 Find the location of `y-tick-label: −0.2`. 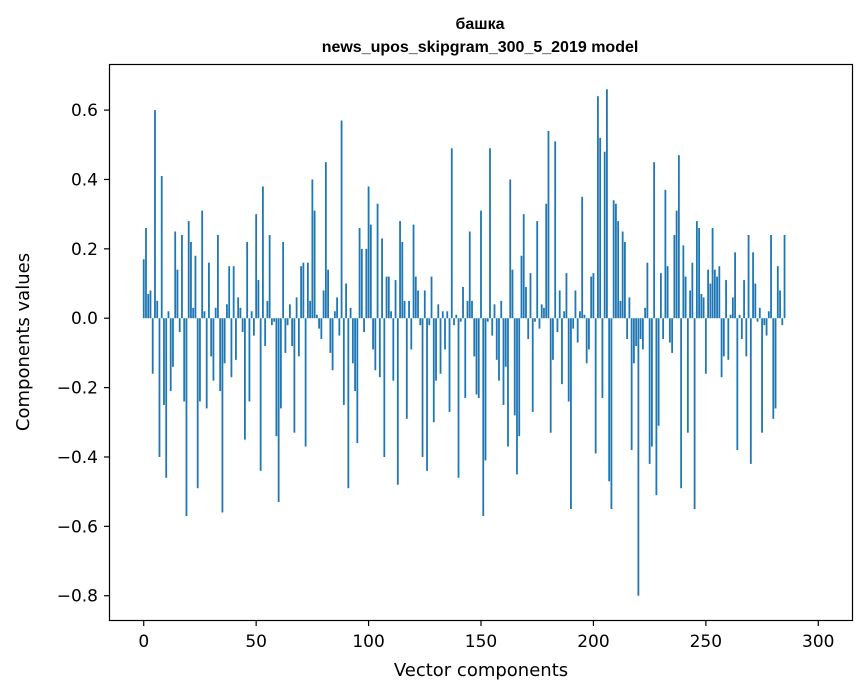

y-tick-label: −0.2 is located at coordinates (77, 389).